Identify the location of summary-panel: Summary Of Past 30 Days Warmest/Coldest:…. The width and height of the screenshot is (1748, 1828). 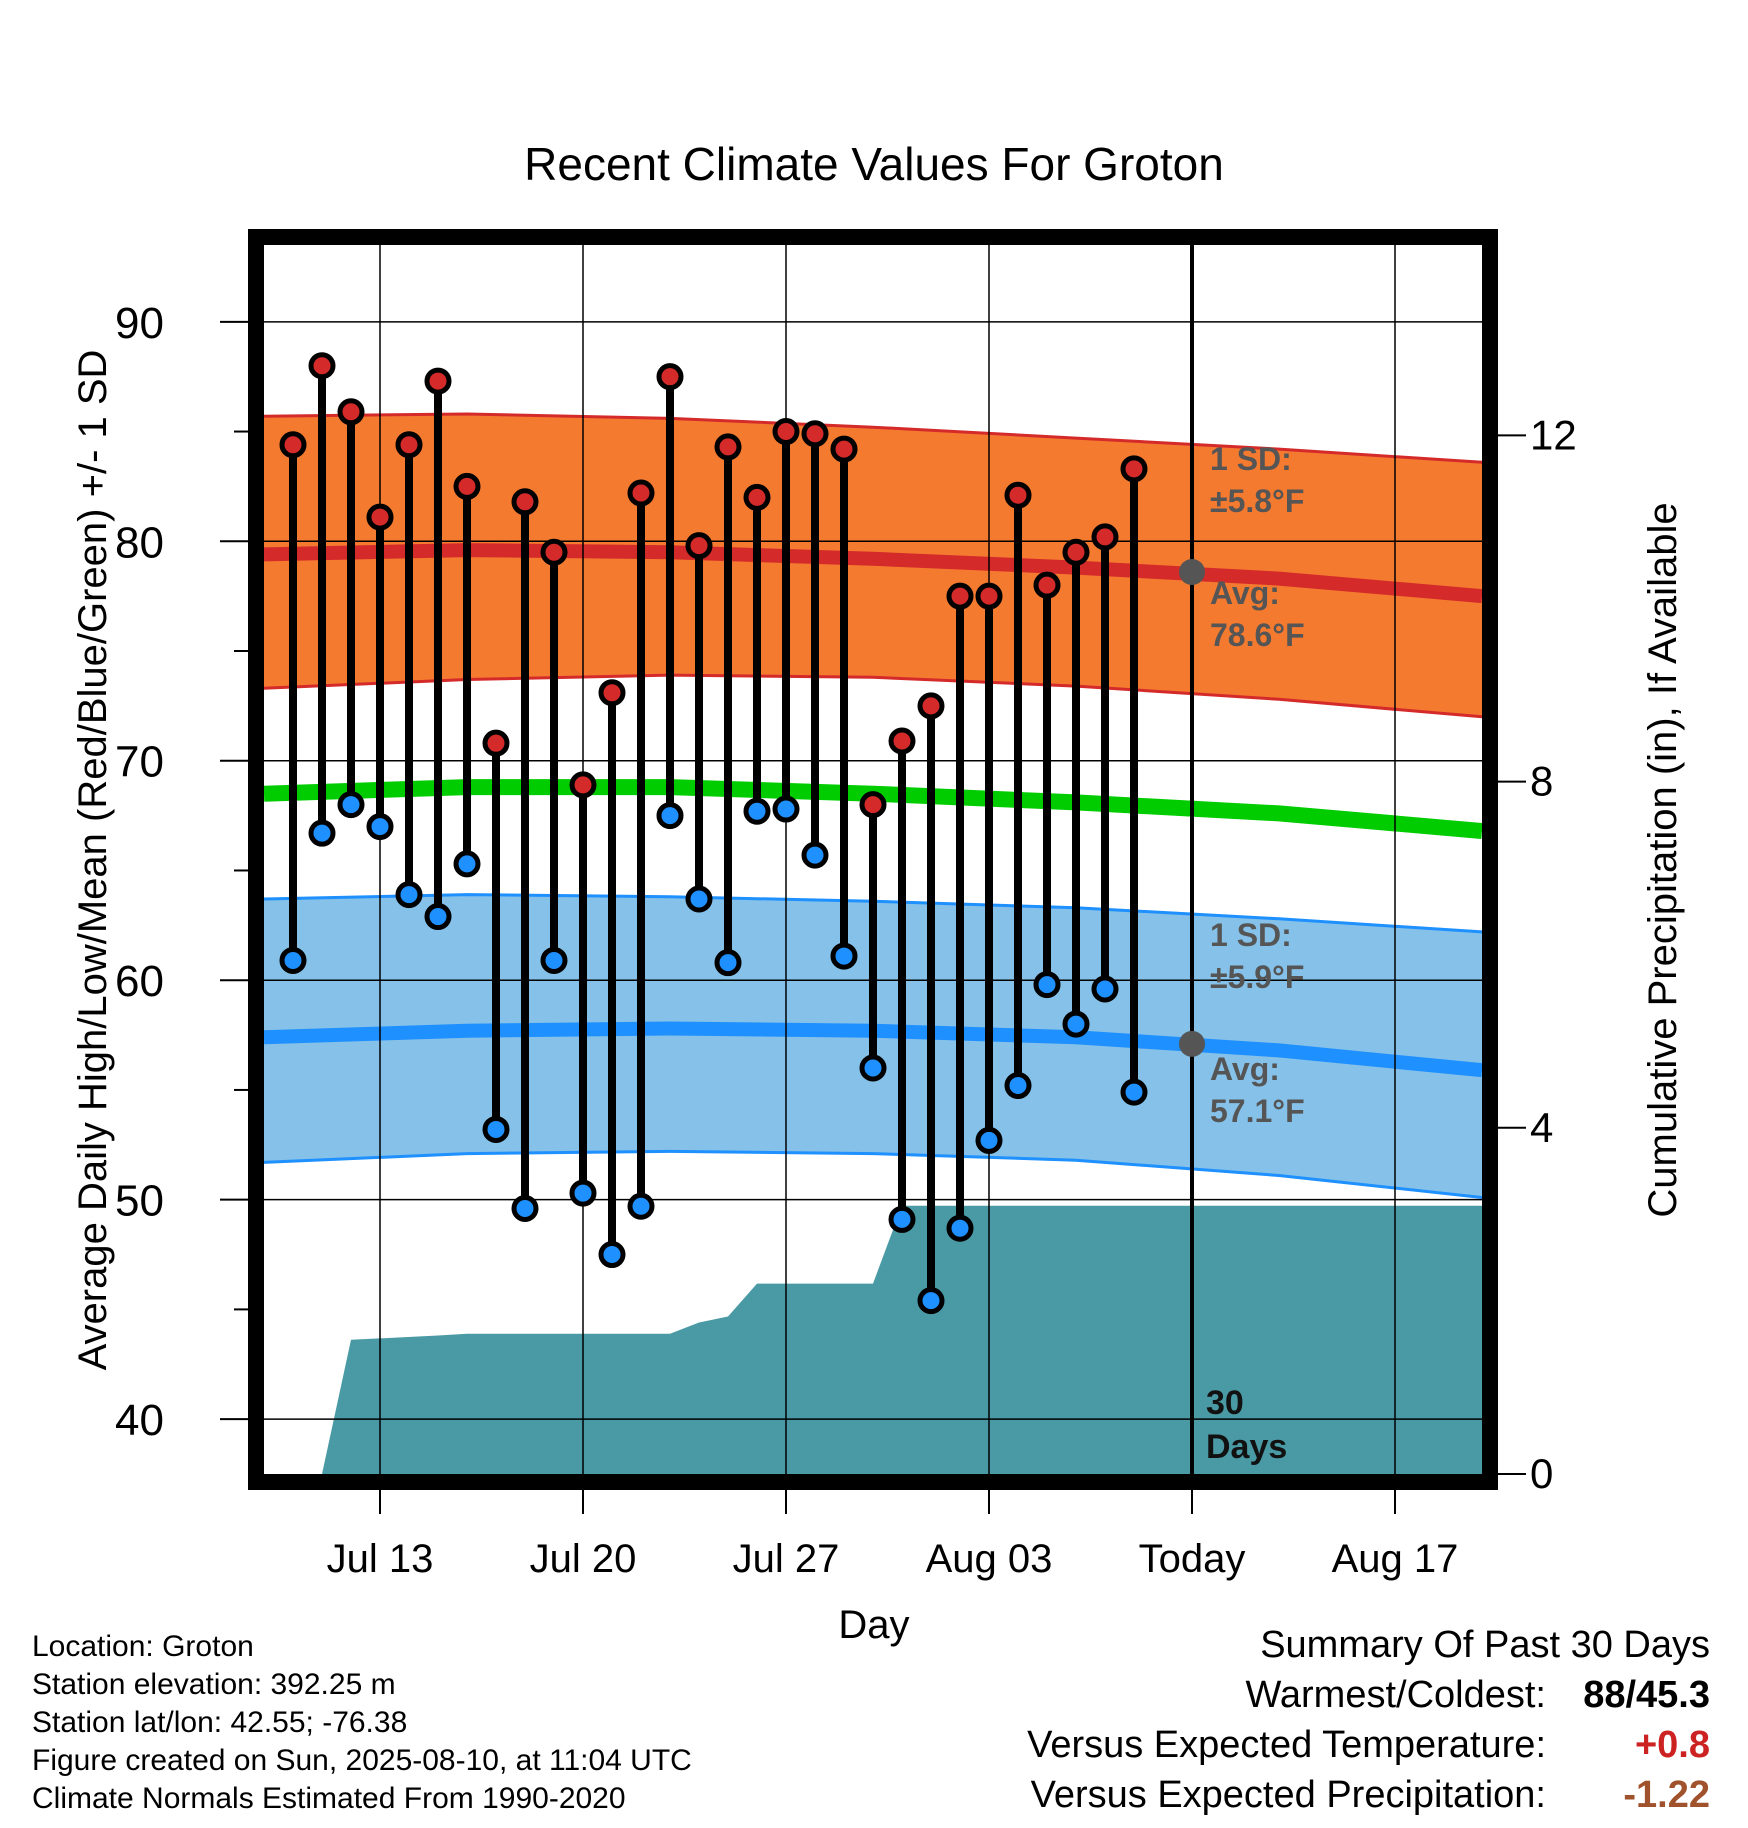
(1368, 1720).